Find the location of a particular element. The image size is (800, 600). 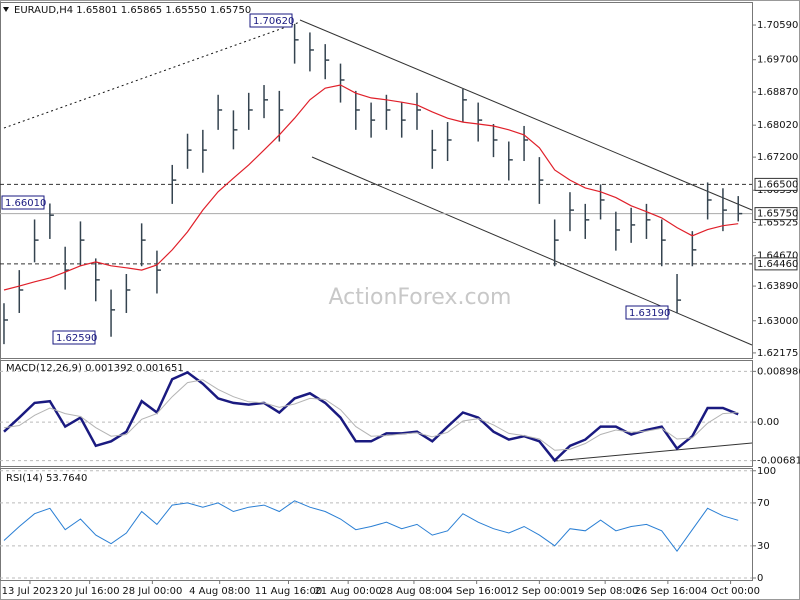

y-tick-label: 1.65525 is located at coordinates (777, 222).